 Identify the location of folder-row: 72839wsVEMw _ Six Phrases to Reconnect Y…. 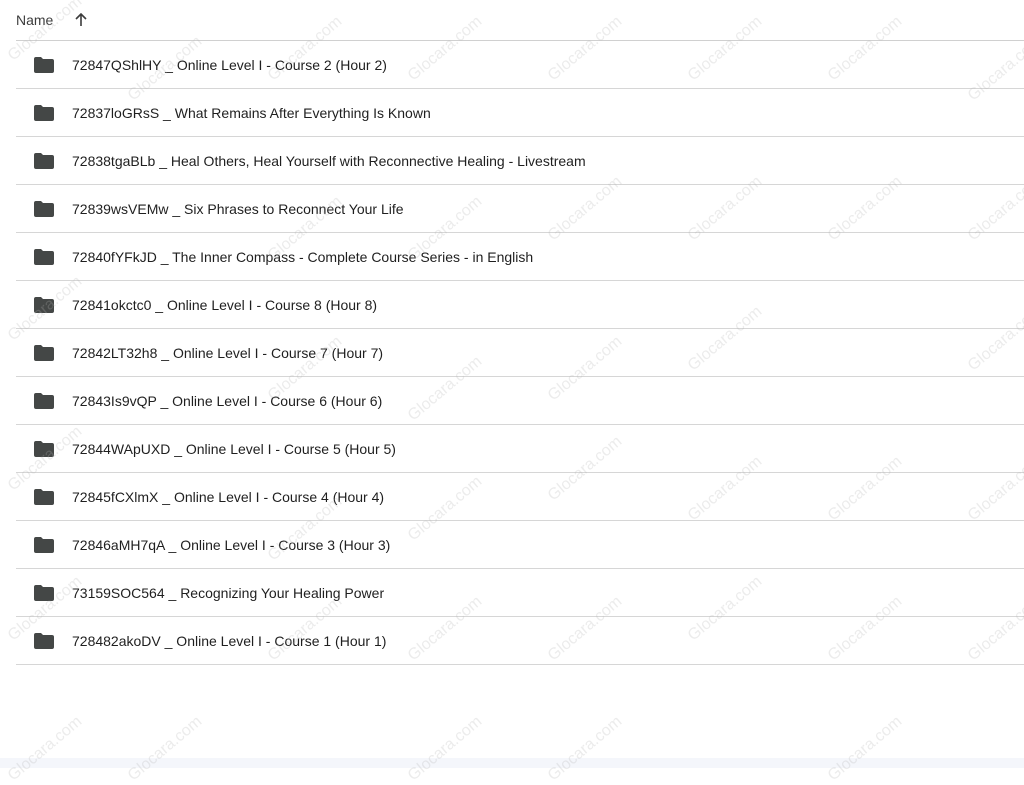
(520, 209).